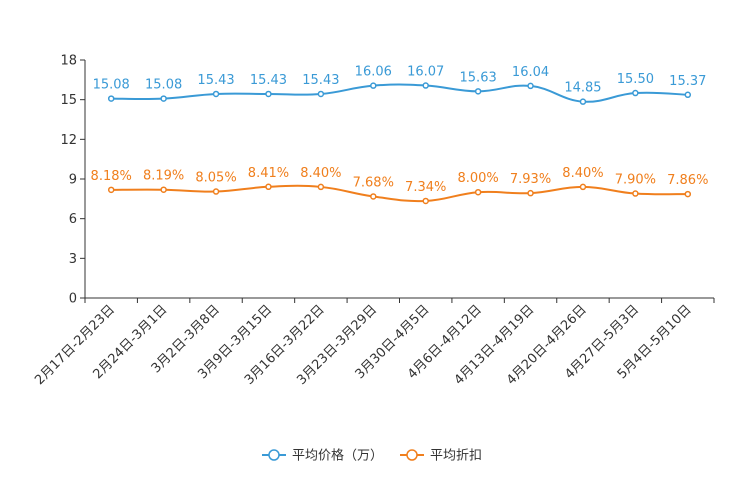 This screenshot has height=496, width=744. Describe the element at coordinates (687, 81) in the screenshot. I see `price-data-label: 15.37` at that location.